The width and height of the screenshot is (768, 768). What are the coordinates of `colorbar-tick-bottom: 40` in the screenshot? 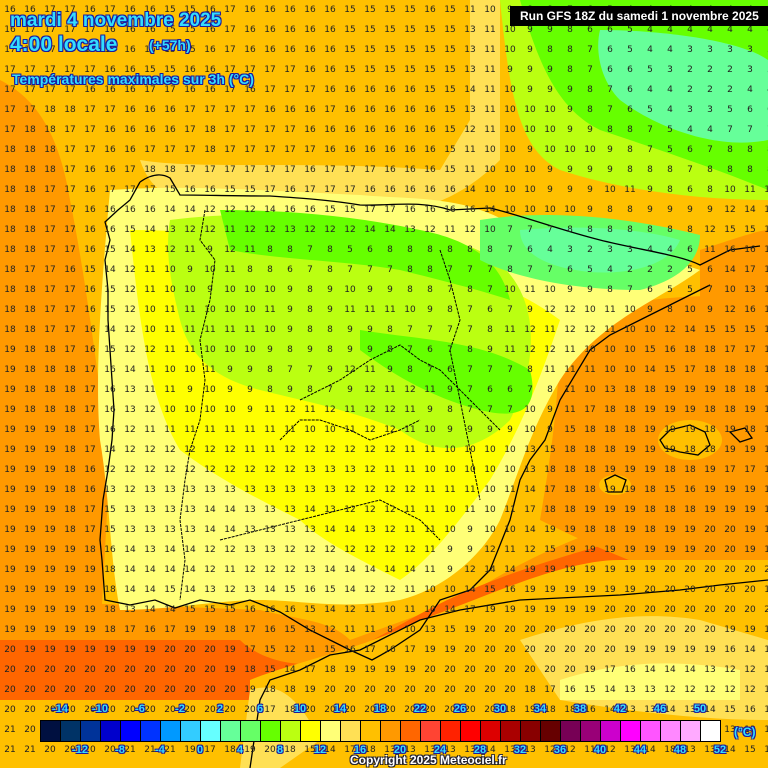 It's located at (600, 750).